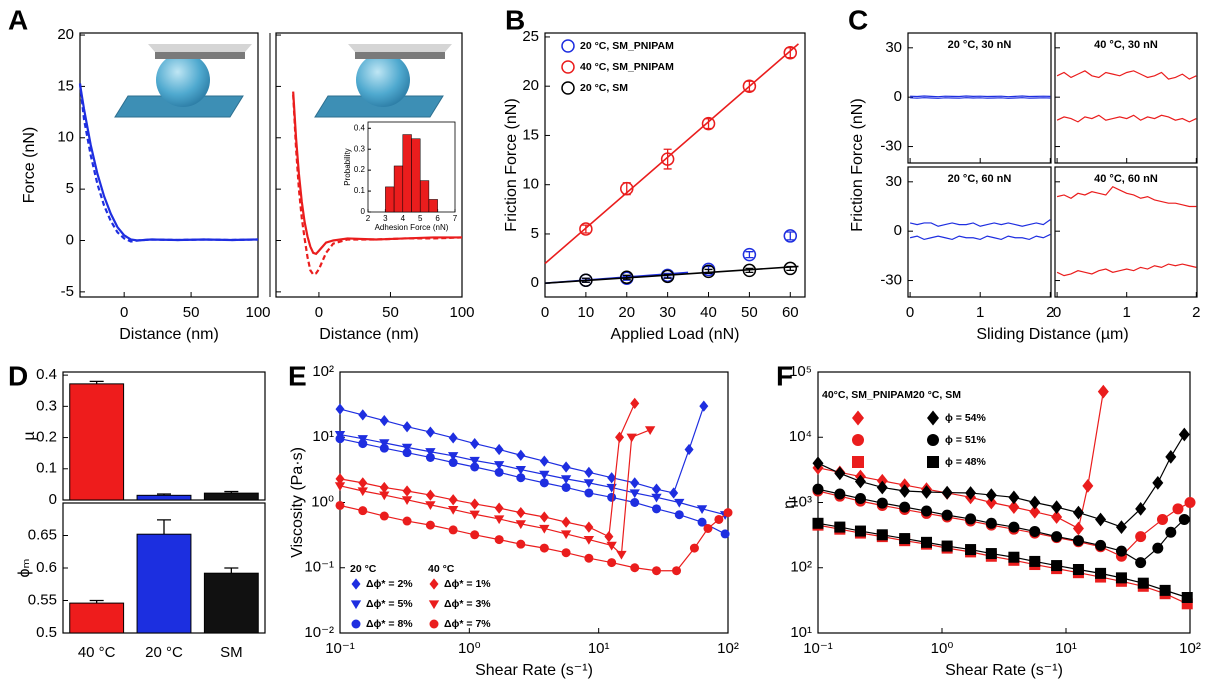  I want to click on y-axis-label: ηᵣ, so click(789, 502).